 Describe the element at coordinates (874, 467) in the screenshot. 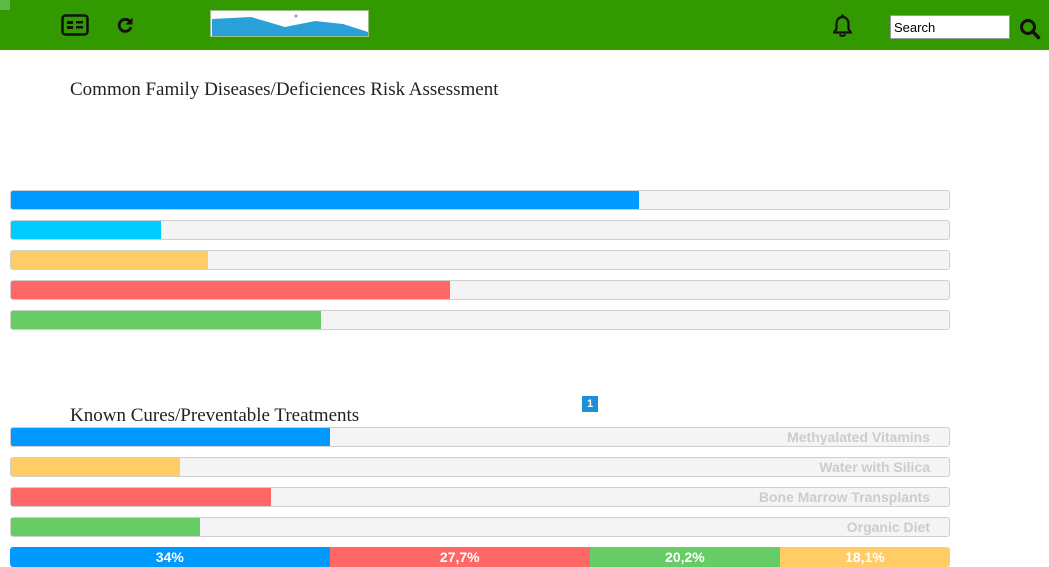

I see `treatment-bar-label: Water with Silica` at that location.